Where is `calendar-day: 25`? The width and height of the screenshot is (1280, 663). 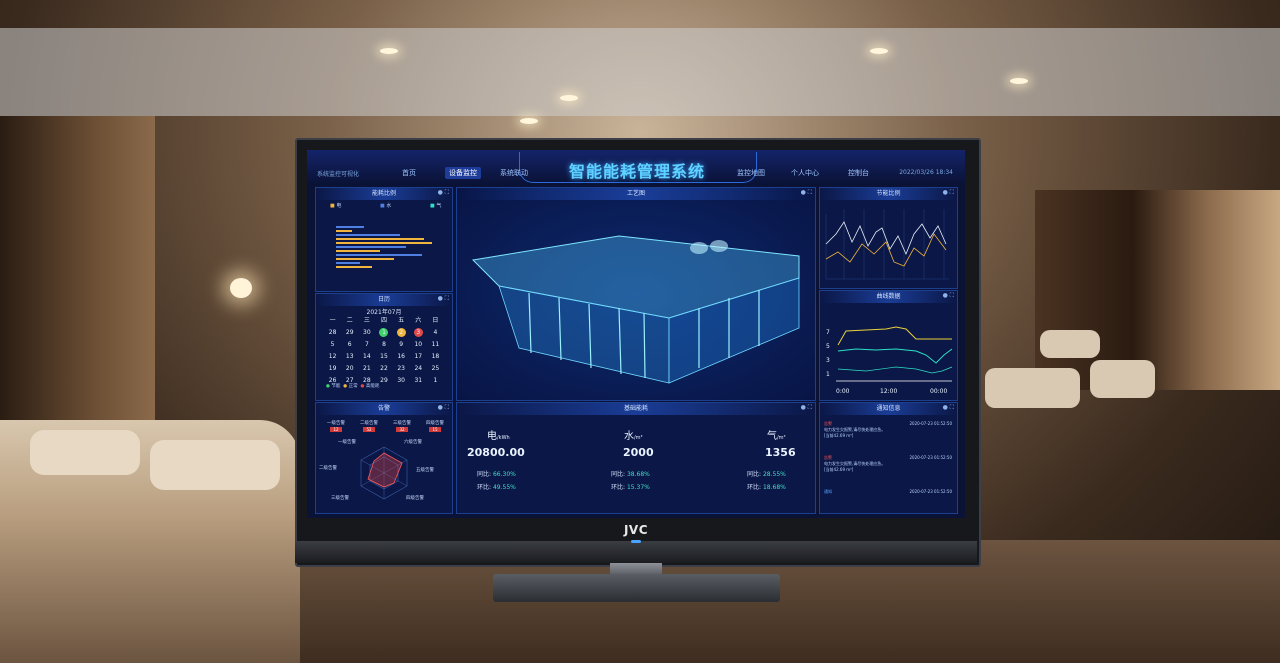
calendar-day: 25 is located at coordinates (435, 368).